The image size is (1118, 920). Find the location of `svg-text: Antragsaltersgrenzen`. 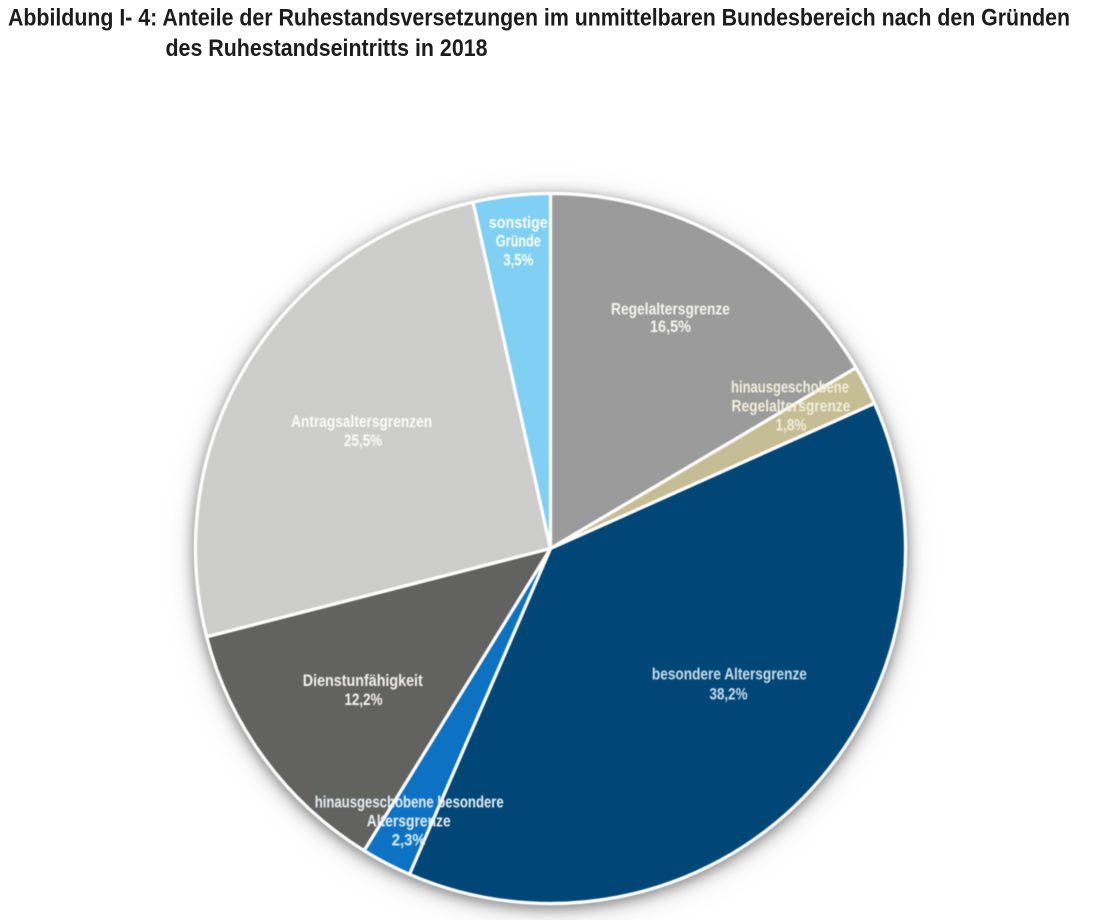

svg-text: Antragsaltersgrenzen is located at coordinates (361, 422).